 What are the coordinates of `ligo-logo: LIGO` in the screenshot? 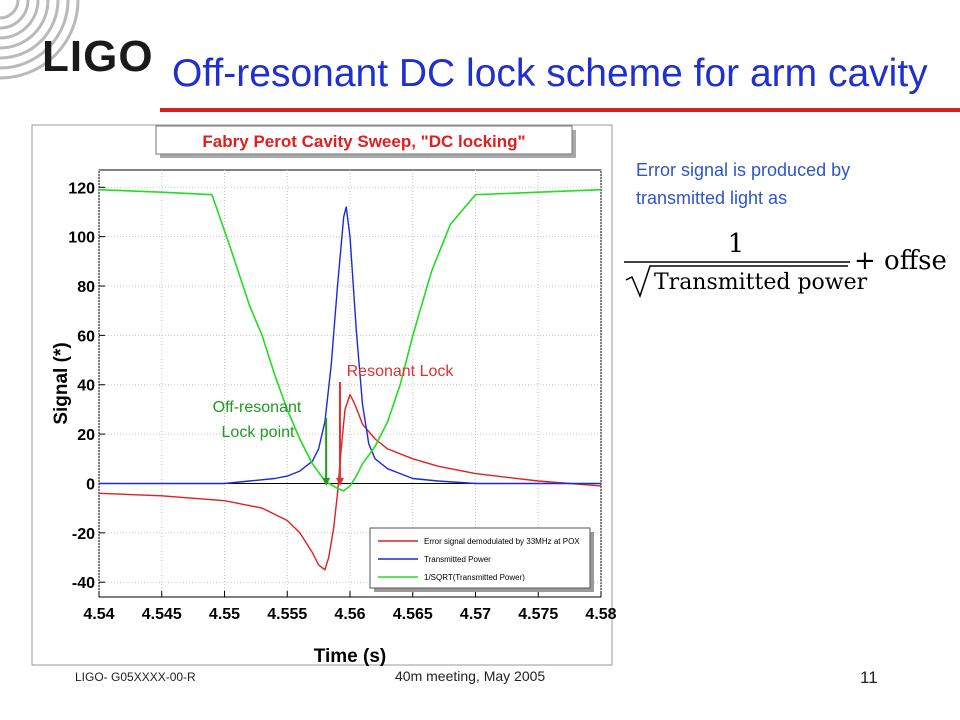 It's located at (98, 56).